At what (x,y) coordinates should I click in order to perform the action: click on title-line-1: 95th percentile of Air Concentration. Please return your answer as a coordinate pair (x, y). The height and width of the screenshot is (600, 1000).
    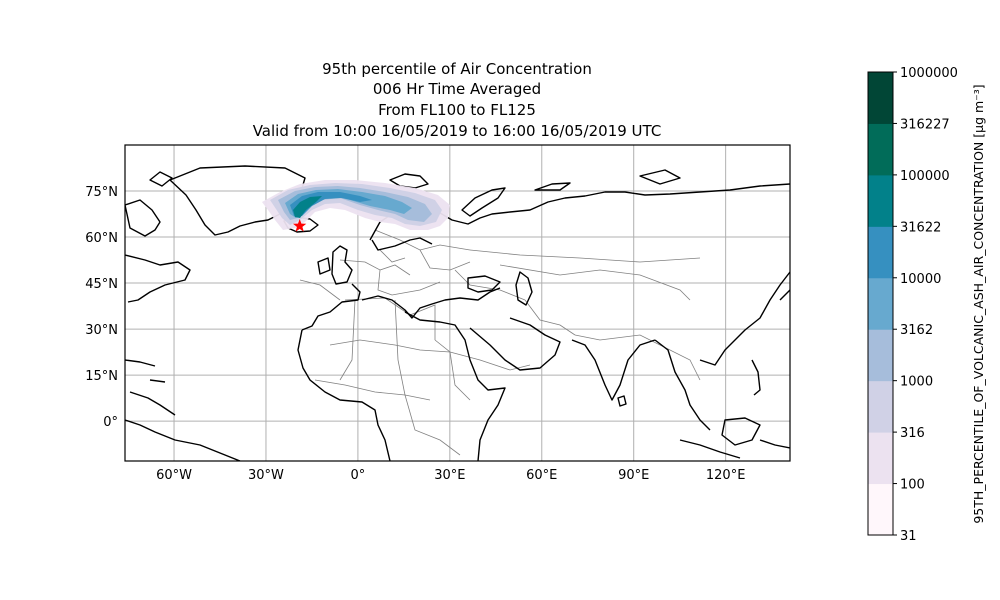
    Looking at the image, I should click on (457, 69).